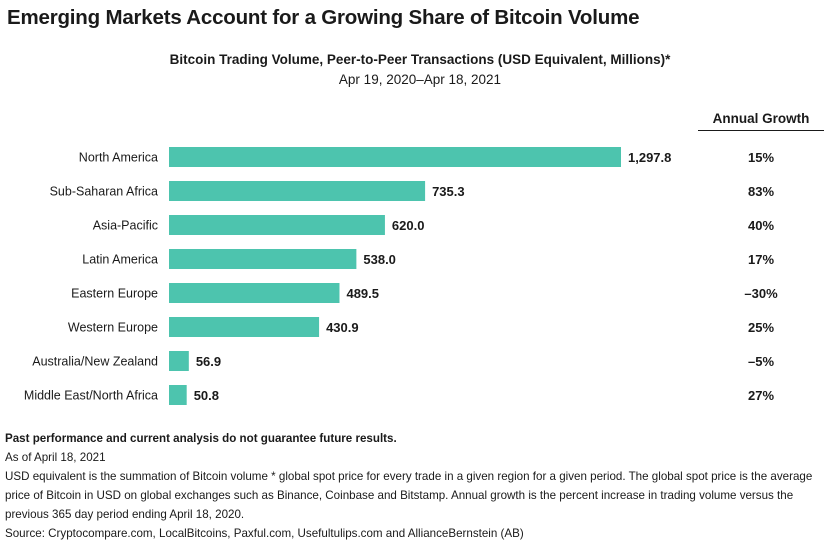 Image resolution: width=840 pixels, height=543 pixels. What do you see at coordinates (91, 396) in the screenshot?
I see `category-label-middle-east-north-africa: Middle East/North Africa` at bounding box center [91, 396].